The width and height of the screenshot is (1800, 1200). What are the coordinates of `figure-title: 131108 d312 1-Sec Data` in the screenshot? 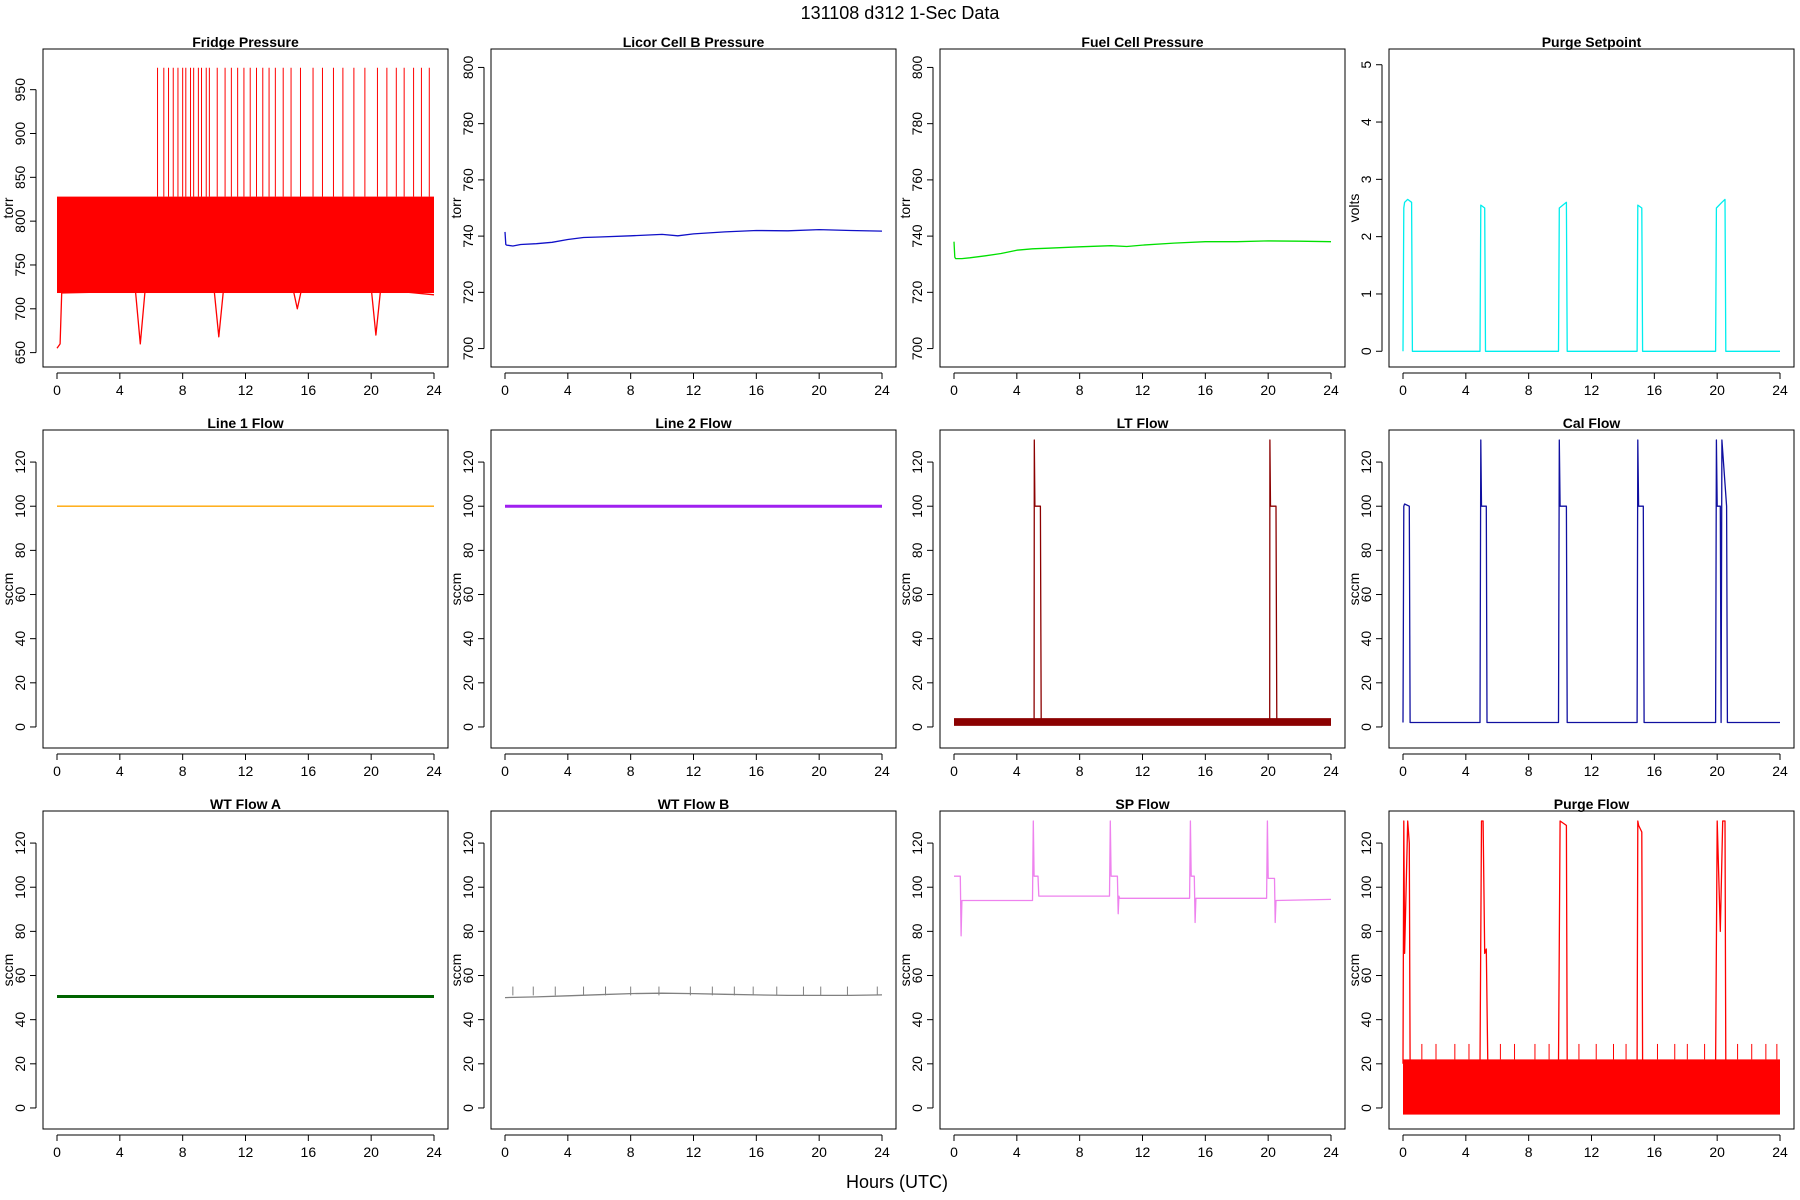 It's located at (901, 13).